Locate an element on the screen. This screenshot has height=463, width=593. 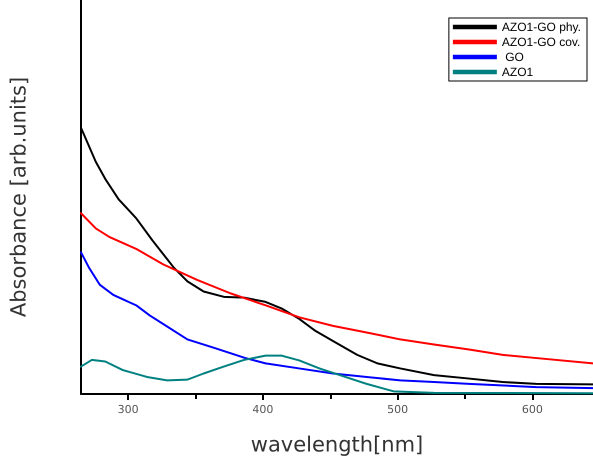
x-tick-label: 300 is located at coordinates (128, 409).